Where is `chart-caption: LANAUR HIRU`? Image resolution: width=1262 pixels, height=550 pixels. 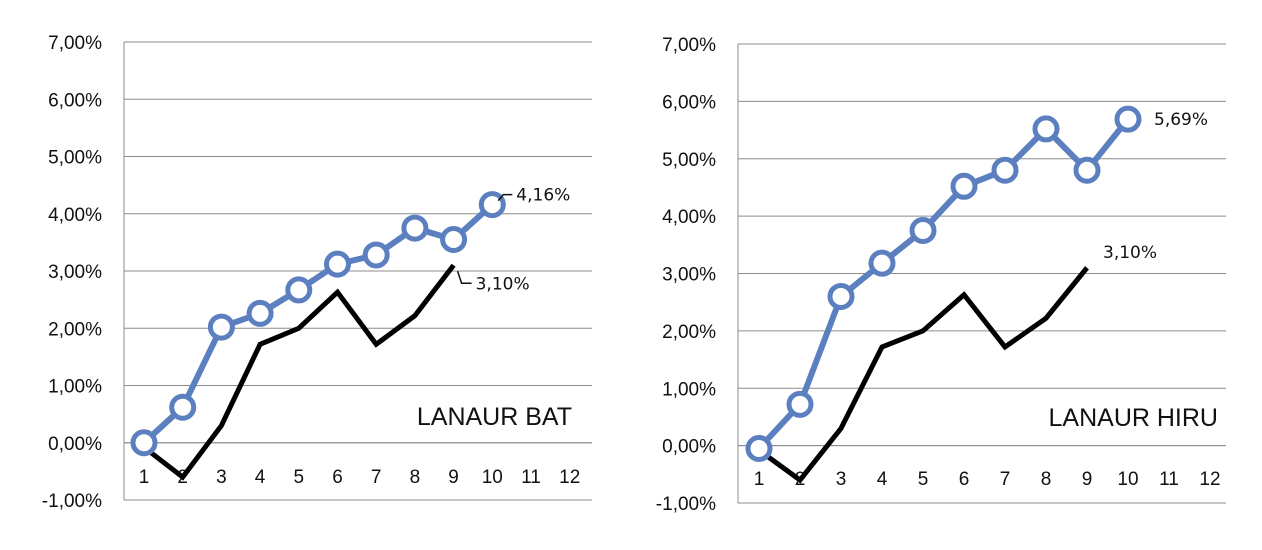 chart-caption: LANAUR HIRU is located at coordinates (1133, 418).